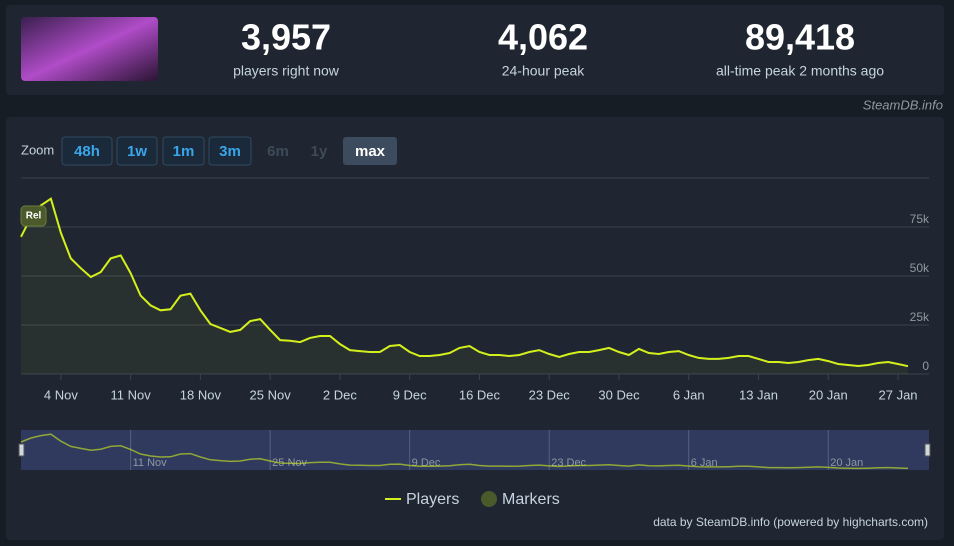 Image resolution: width=954 pixels, height=546 pixels. I want to click on navigator-label: 20 Jan, so click(846, 463).